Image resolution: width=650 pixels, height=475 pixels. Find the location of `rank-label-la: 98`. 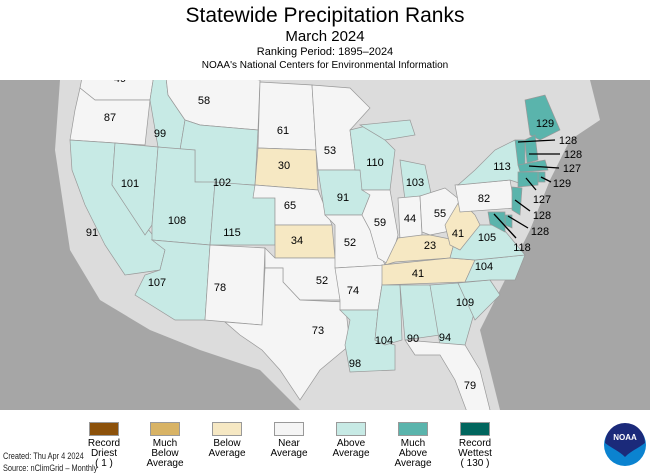

rank-label-la: 98 is located at coordinates (355, 364).